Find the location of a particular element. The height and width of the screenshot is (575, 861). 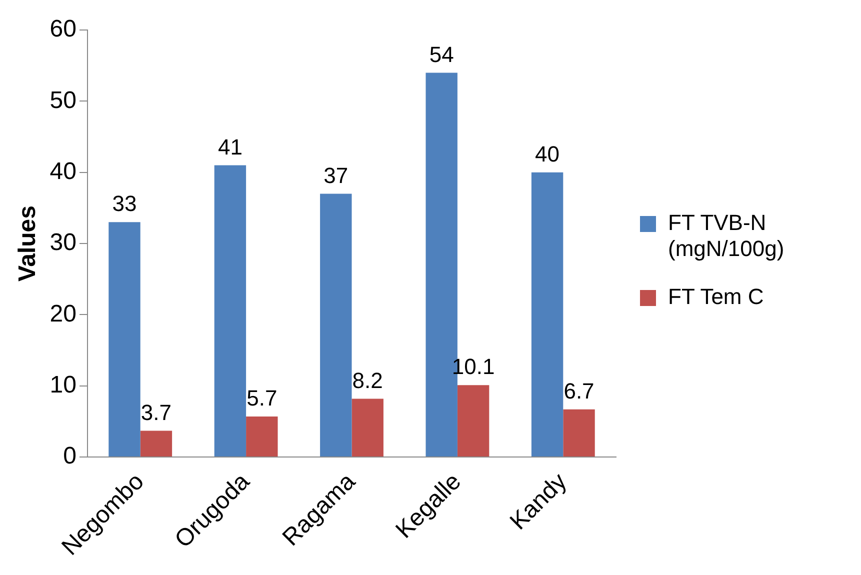

data-label: 41 is located at coordinates (230, 147).